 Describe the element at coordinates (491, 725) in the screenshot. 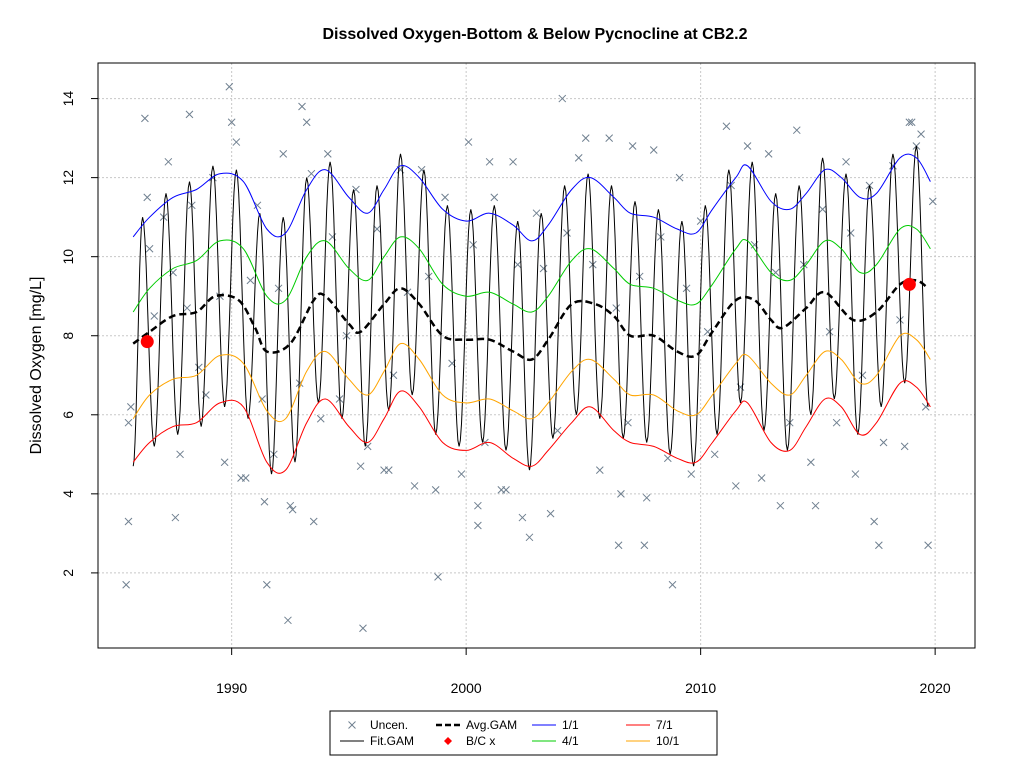

I see `legend-label: Avg.GAM` at that location.